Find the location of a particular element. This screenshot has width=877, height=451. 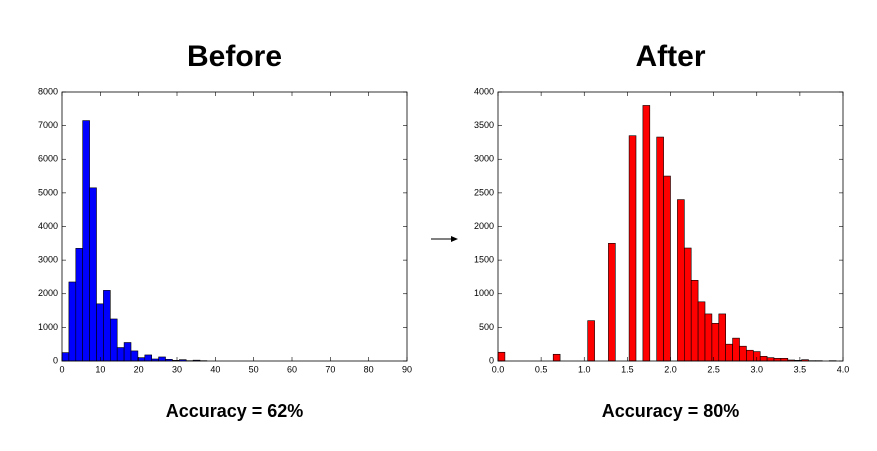

x-tick-label: 20 is located at coordinates (139, 369).